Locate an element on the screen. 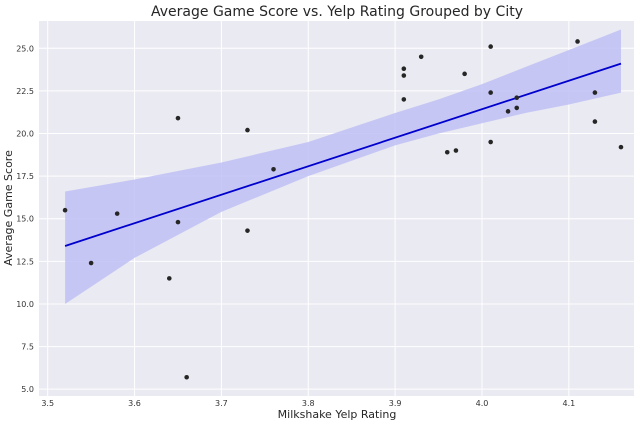 The width and height of the screenshot is (640, 426). x-axis-label: Milkshake Yelp Rating is located at coordinates (337, 414).